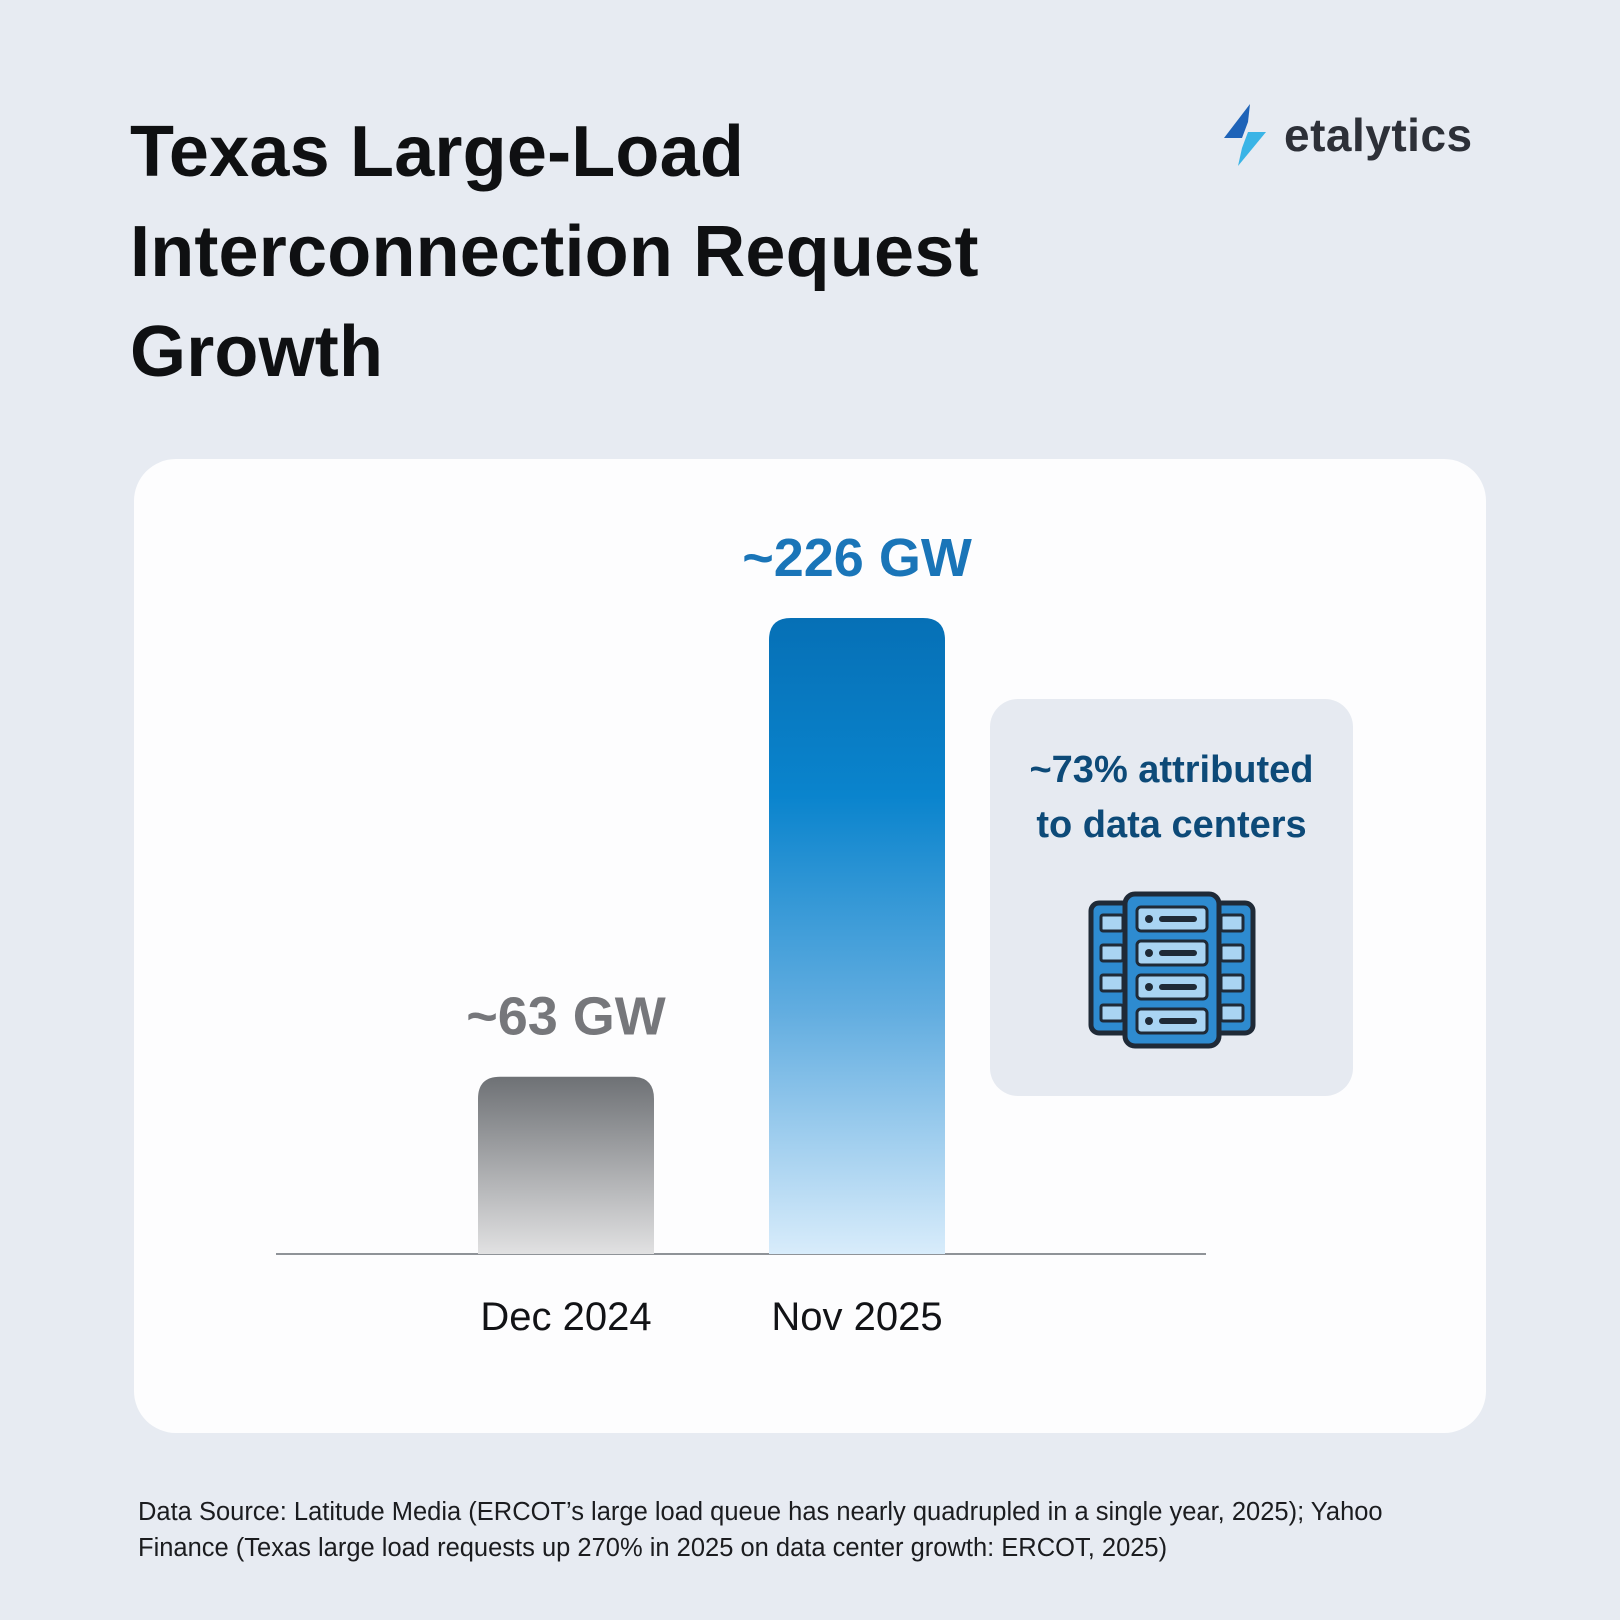 Image resolution: width=1620 pixels, height=1620 pixels. I want to click on x-tick-label-dec-2024: Dec 2024, so click(565, 1317).